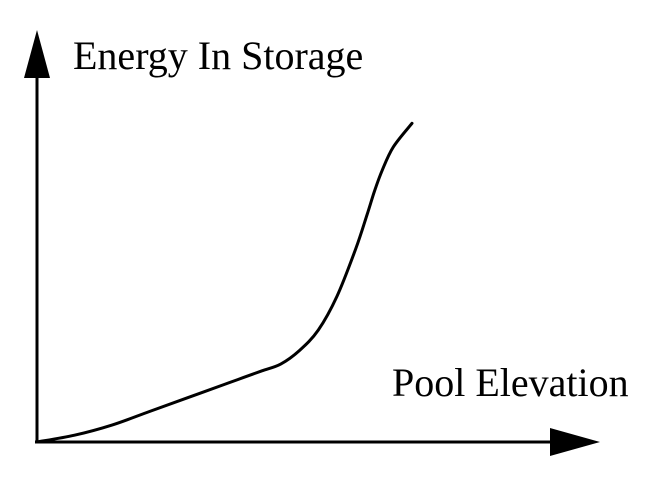 The width and height of the screenshot is (668, 484). Describe the element at coordinates (510, 382) in the screenshot. I see `x-axis-label: Pool Elevation` at that location.